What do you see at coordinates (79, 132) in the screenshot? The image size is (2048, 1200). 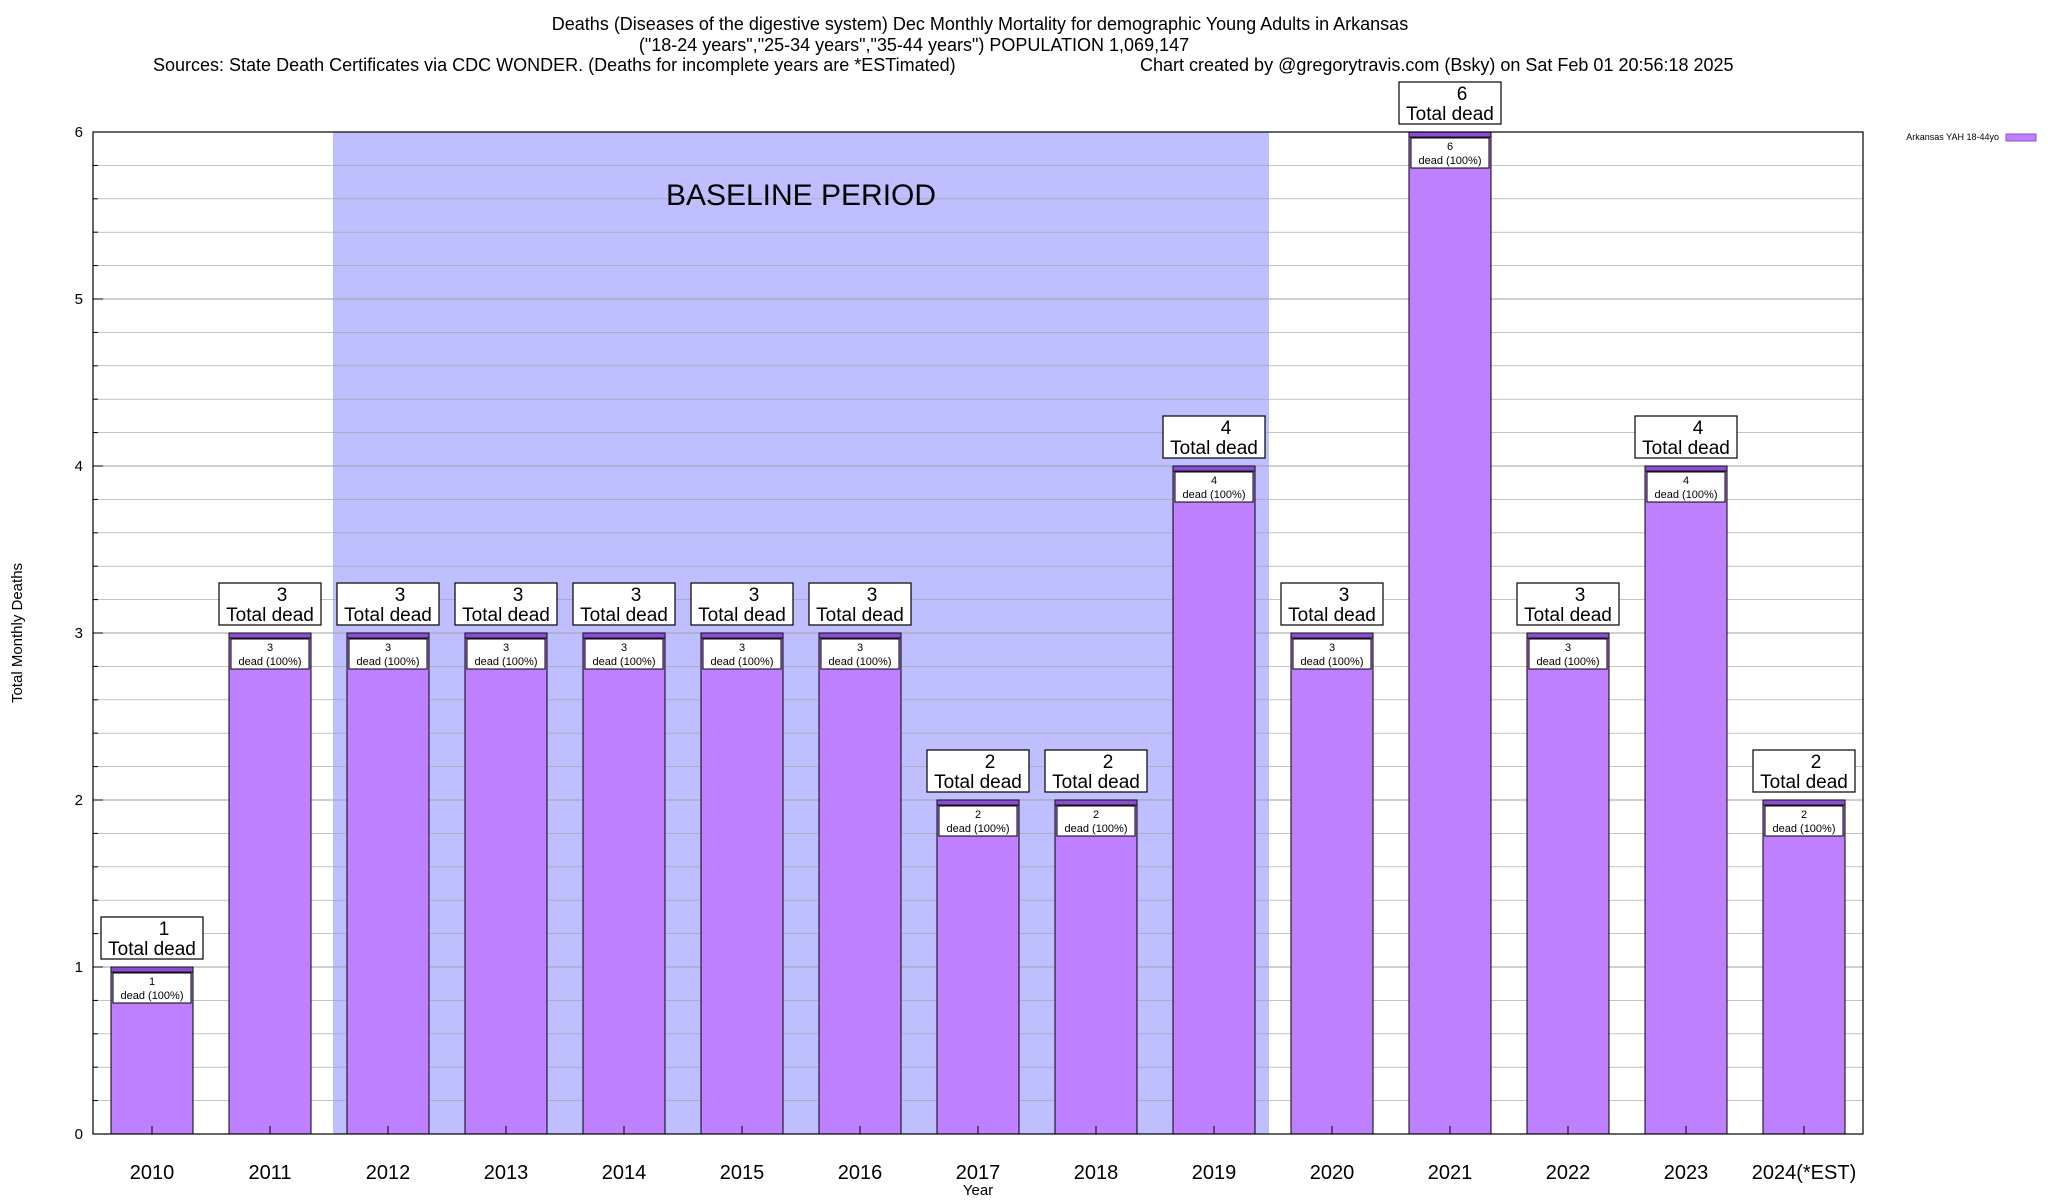 I see `y-tick-label: 6` at bounding box center [79, 132].